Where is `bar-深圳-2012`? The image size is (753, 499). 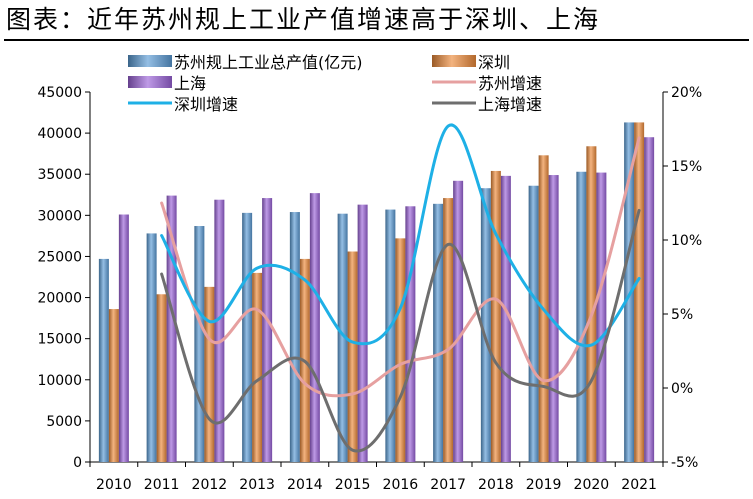
bar-深圳-2012 is located at coordinates (209, 374).